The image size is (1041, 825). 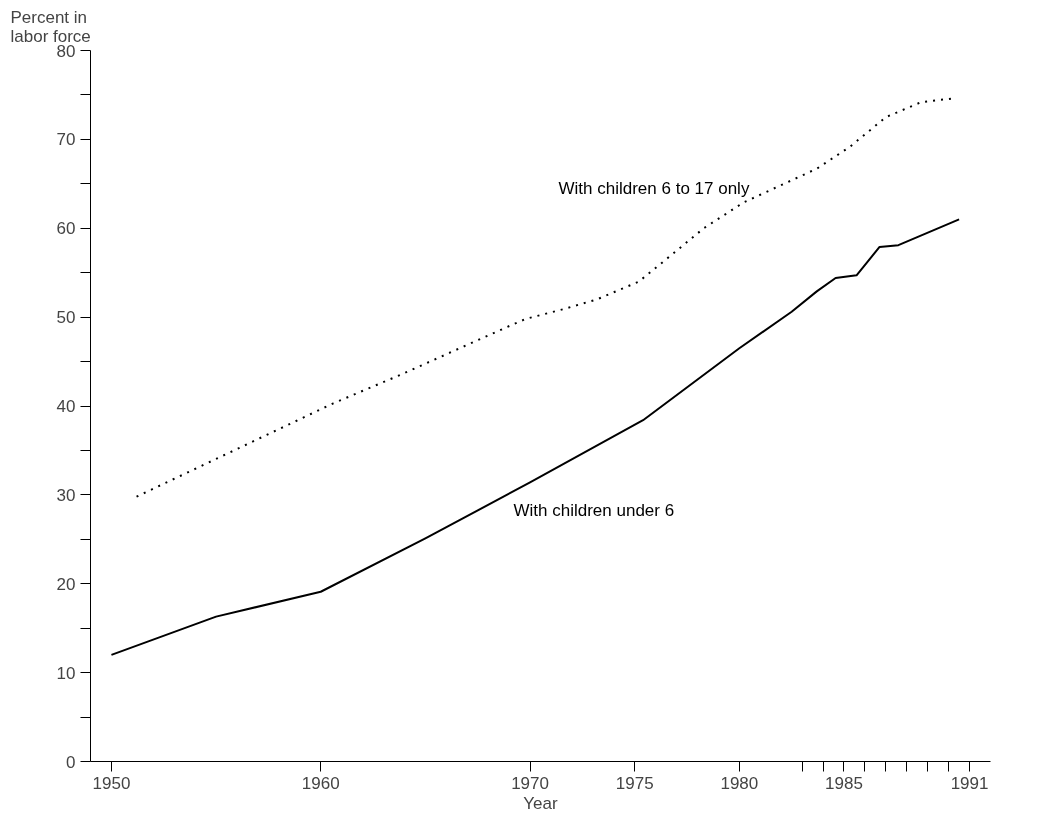 What do you see at coordinates (541, 803) in the screenshot?
I see `x-axis-title: Year` at bounding box center [541, 803].